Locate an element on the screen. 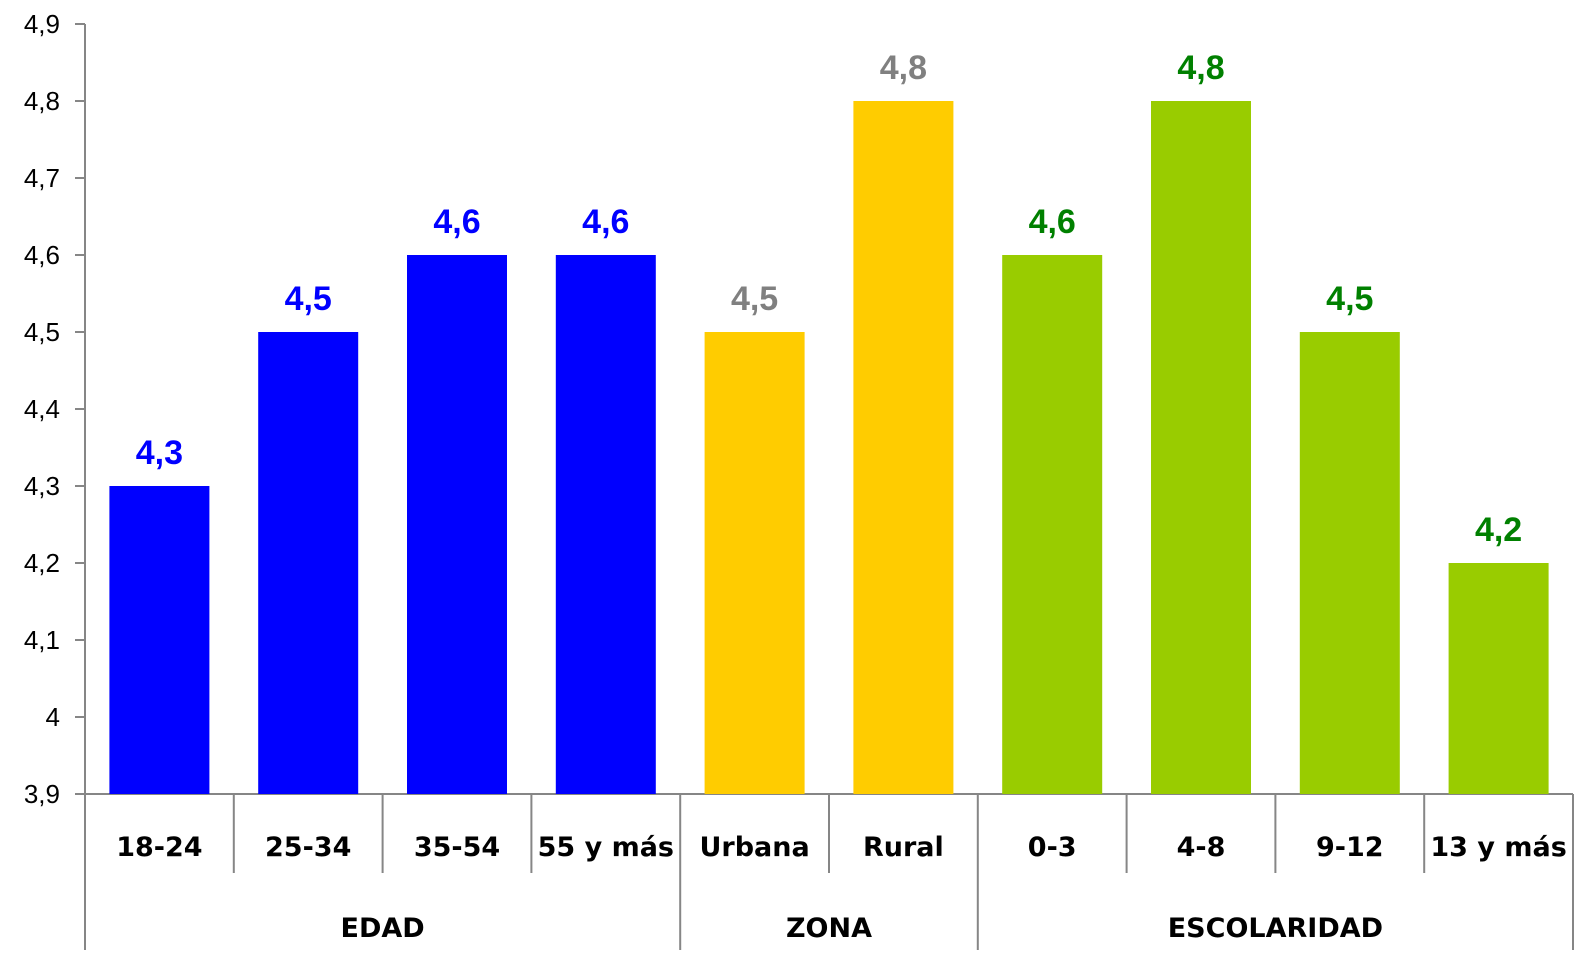 Image resolution: width=1581 pixels, height=958 pixels. x-category-label: 25-34 is located at coordinates (308, 847).